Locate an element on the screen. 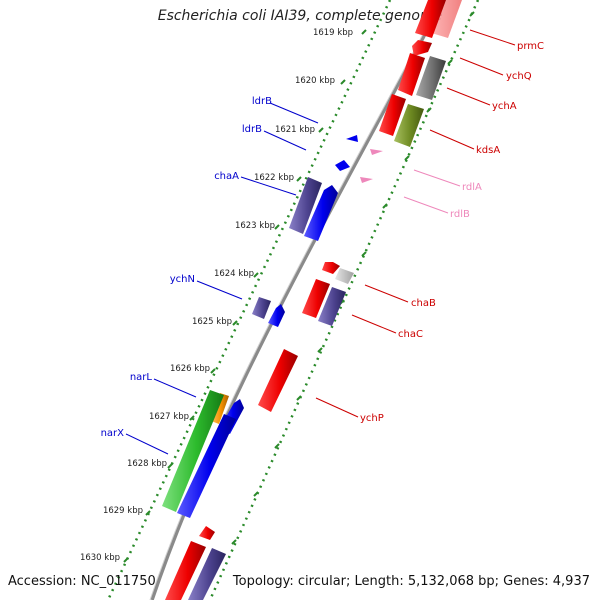  feature-red-bottom is located at coordinates (185, 570).